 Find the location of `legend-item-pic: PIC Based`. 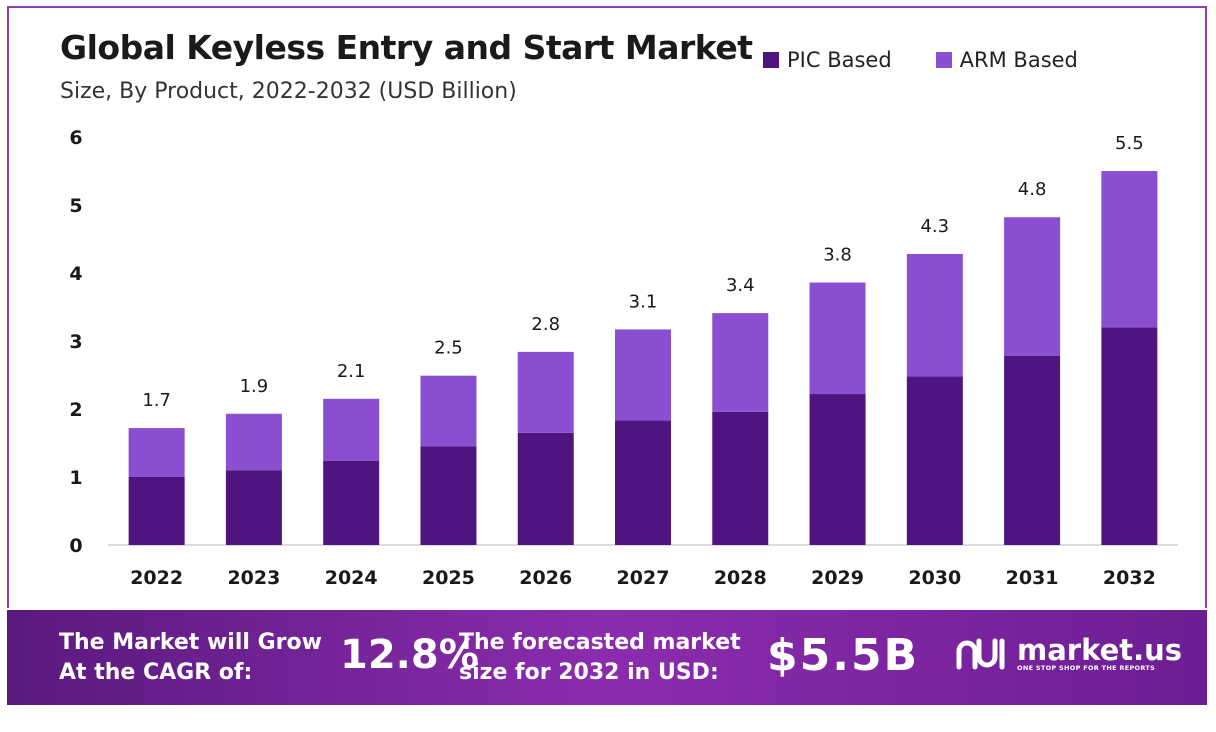

legend-item-pic: PIC Based is located at coordinates (827, 60).